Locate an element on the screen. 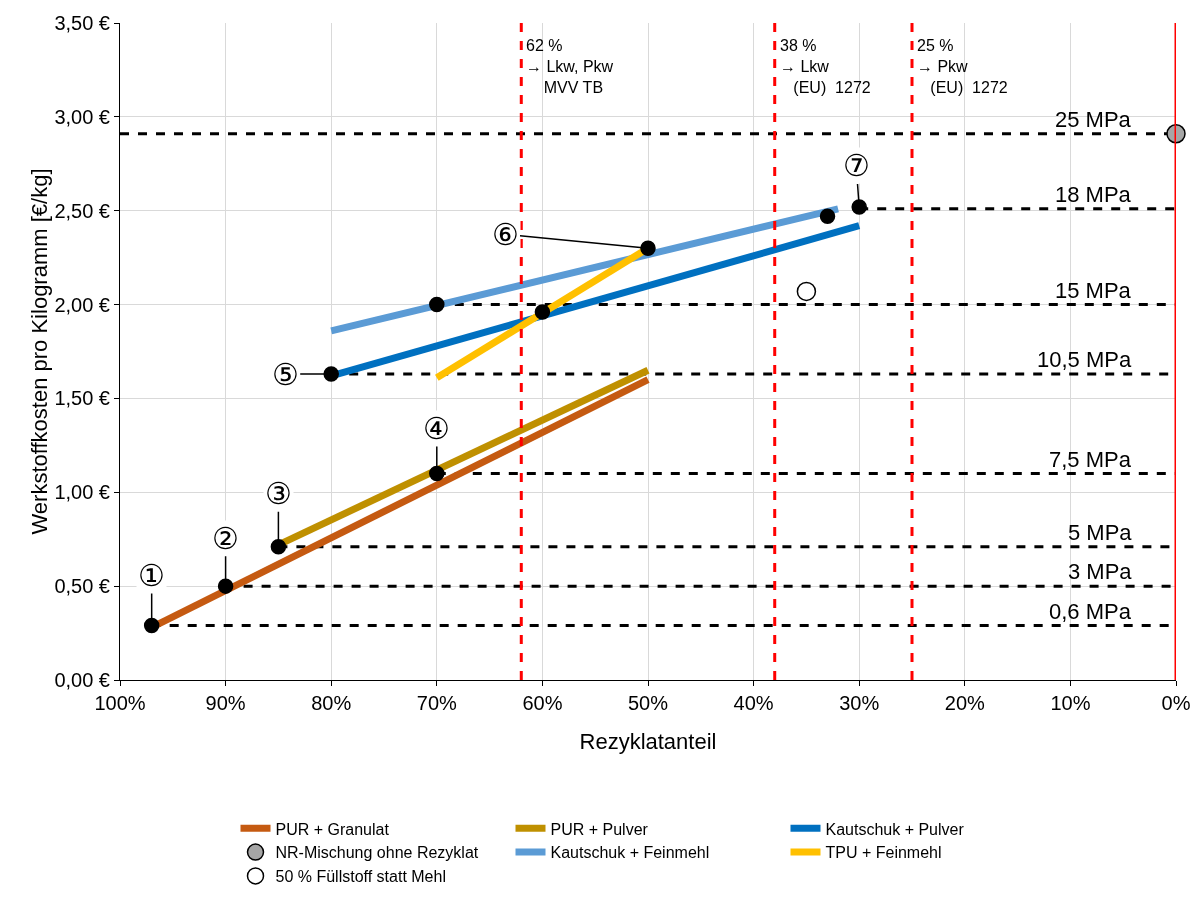 The width and height of the screenshot is (1203, 906). legend-label: 50 % Füllstoff statt Mehl is located at coordinates (360, 877).